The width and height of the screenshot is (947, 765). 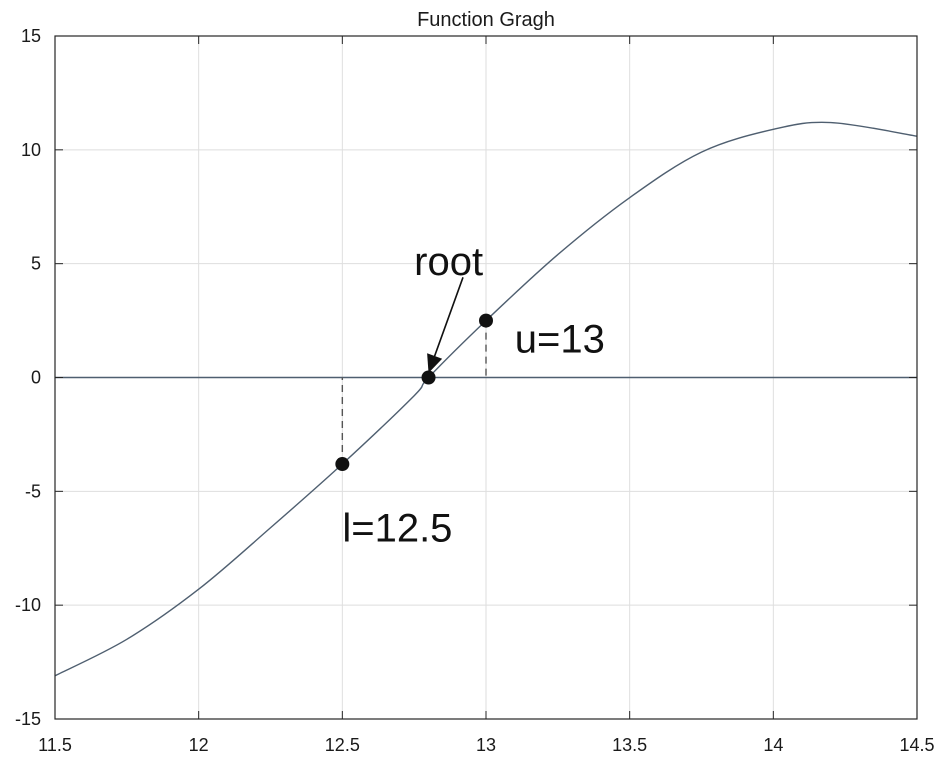 What do you see at coordinates (199, 745) in the screenshot?
I see `x-tick-label: 12` at bounding box center [199, 745].